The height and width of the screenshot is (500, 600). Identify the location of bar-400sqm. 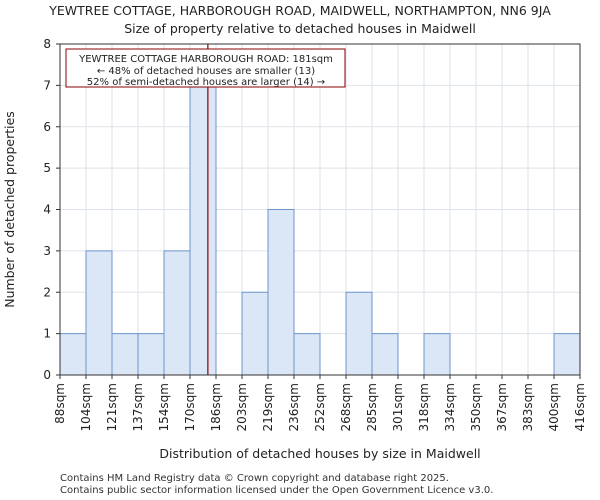
(567, 354).